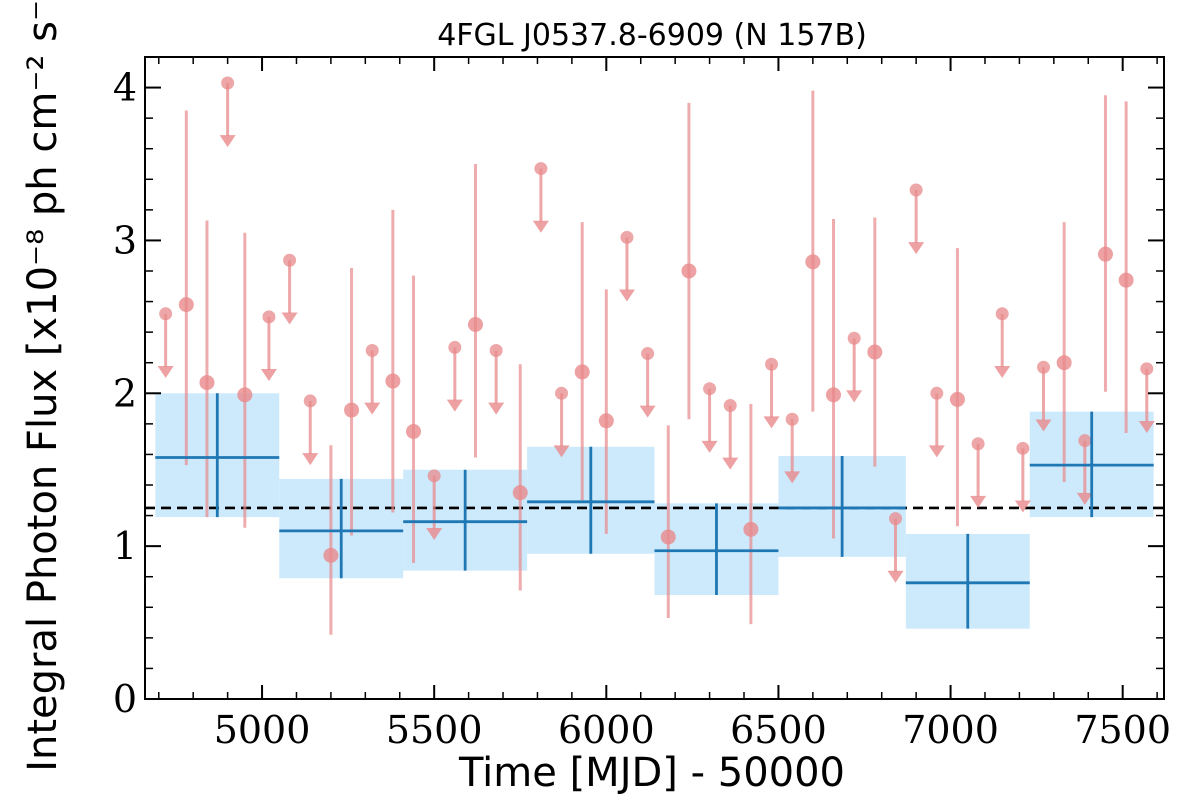 The height and width of the screenshot is (800, 1200). I want to click on y-tick-label: 1, so click(125, 546).